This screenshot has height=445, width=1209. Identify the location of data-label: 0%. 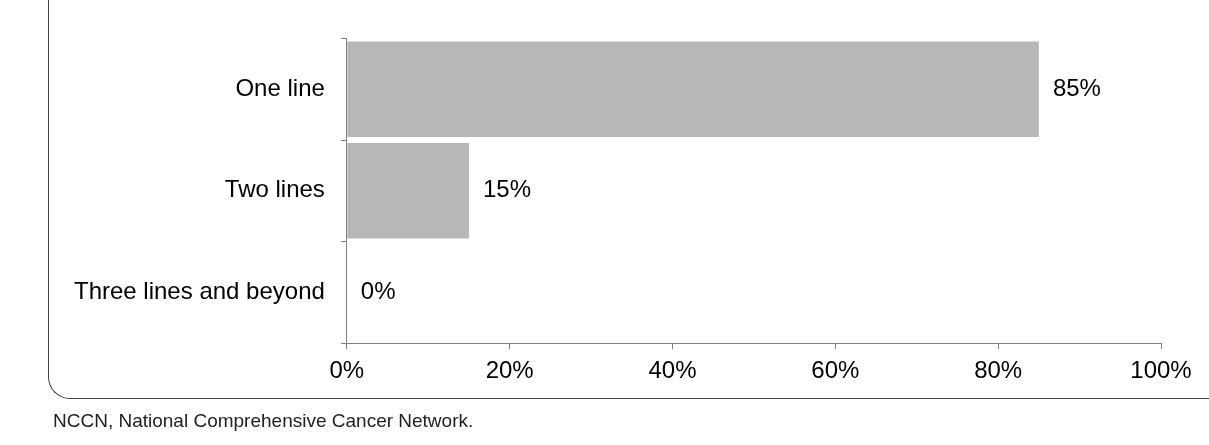
(378, 291).